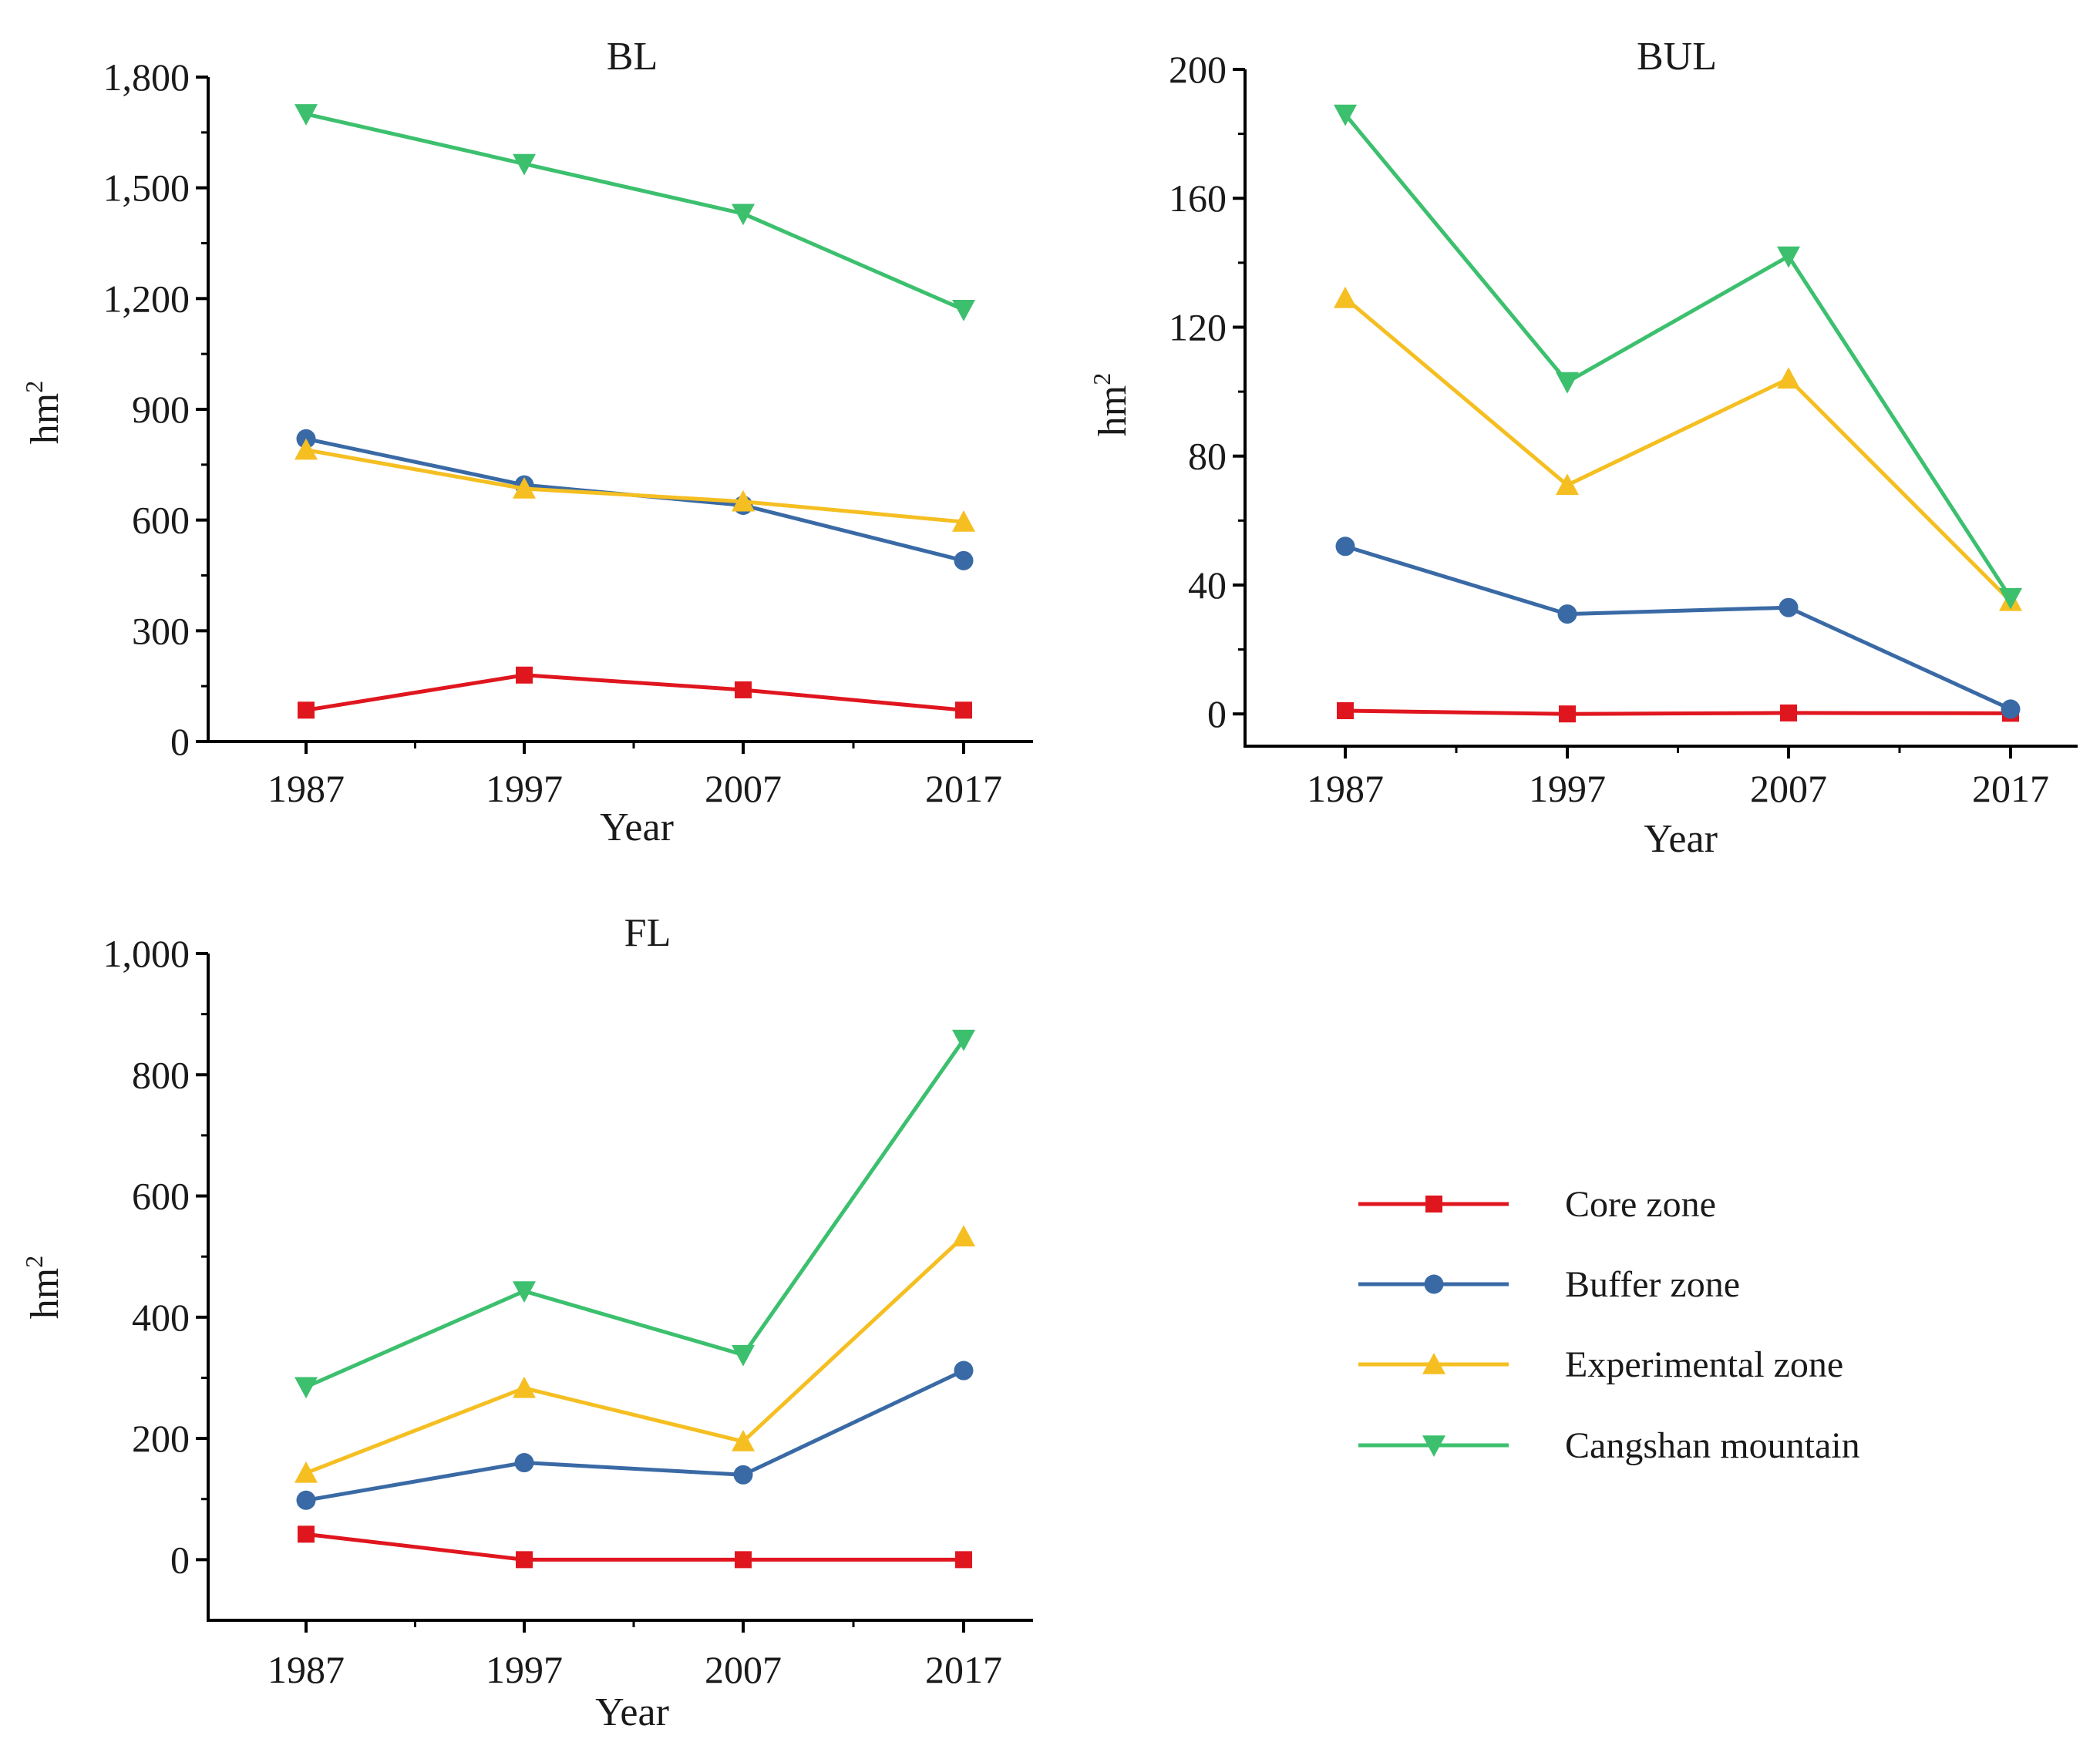 The width and height of the screenshot is (2100, 1749). What do you see at coordinates (1600, 1364) in the screenshot?
I see `legend-item-experimental-zone: Experimental zone` at bounding box center [1600, 1364].